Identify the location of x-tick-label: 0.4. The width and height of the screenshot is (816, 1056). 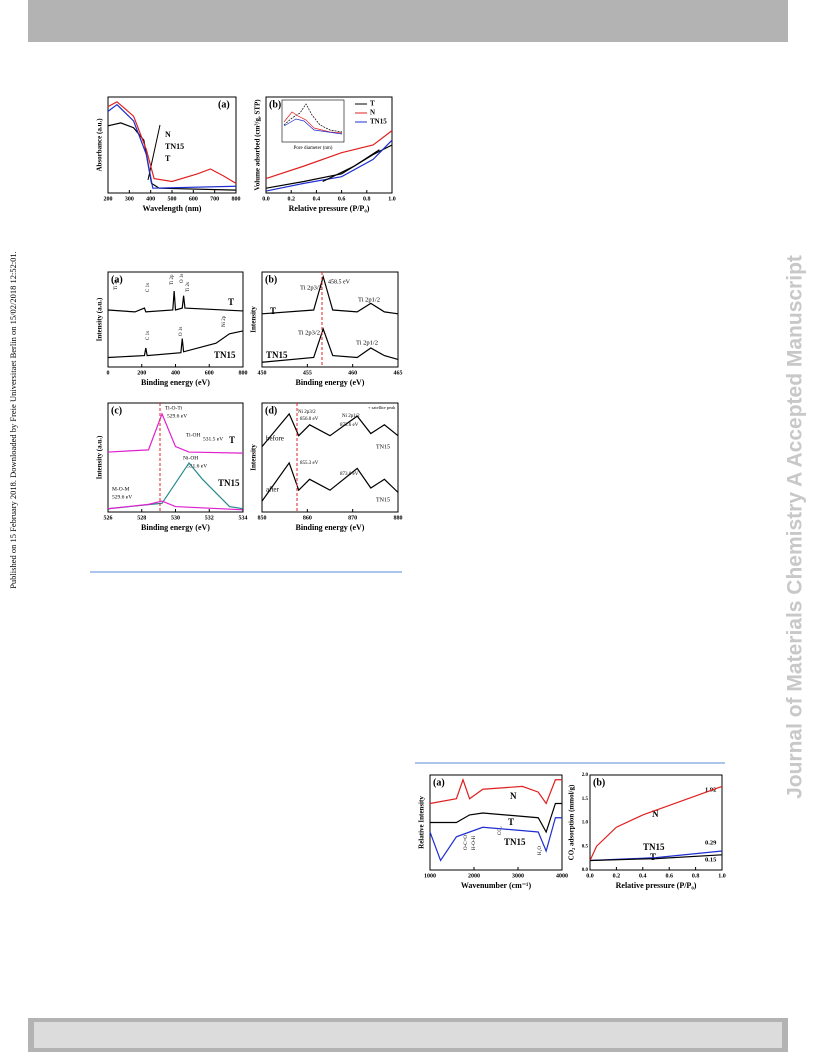
(643, 876).